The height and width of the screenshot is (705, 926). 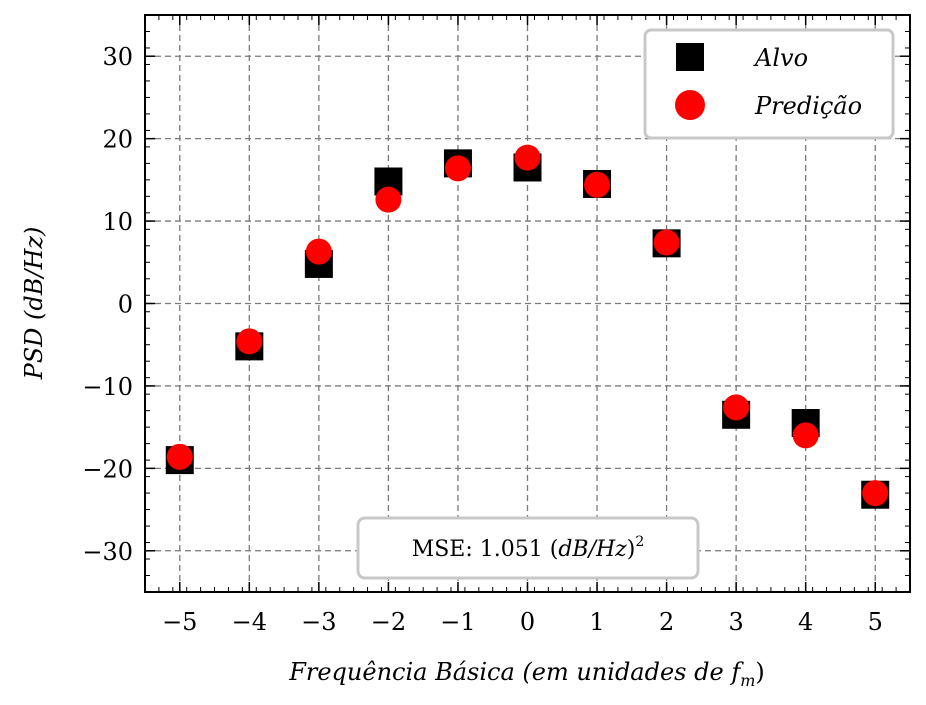 What do you see at coordinates (735, 622) in the screenshot?
I see `x-tick-label: 3` at bounding box center [735, 622].